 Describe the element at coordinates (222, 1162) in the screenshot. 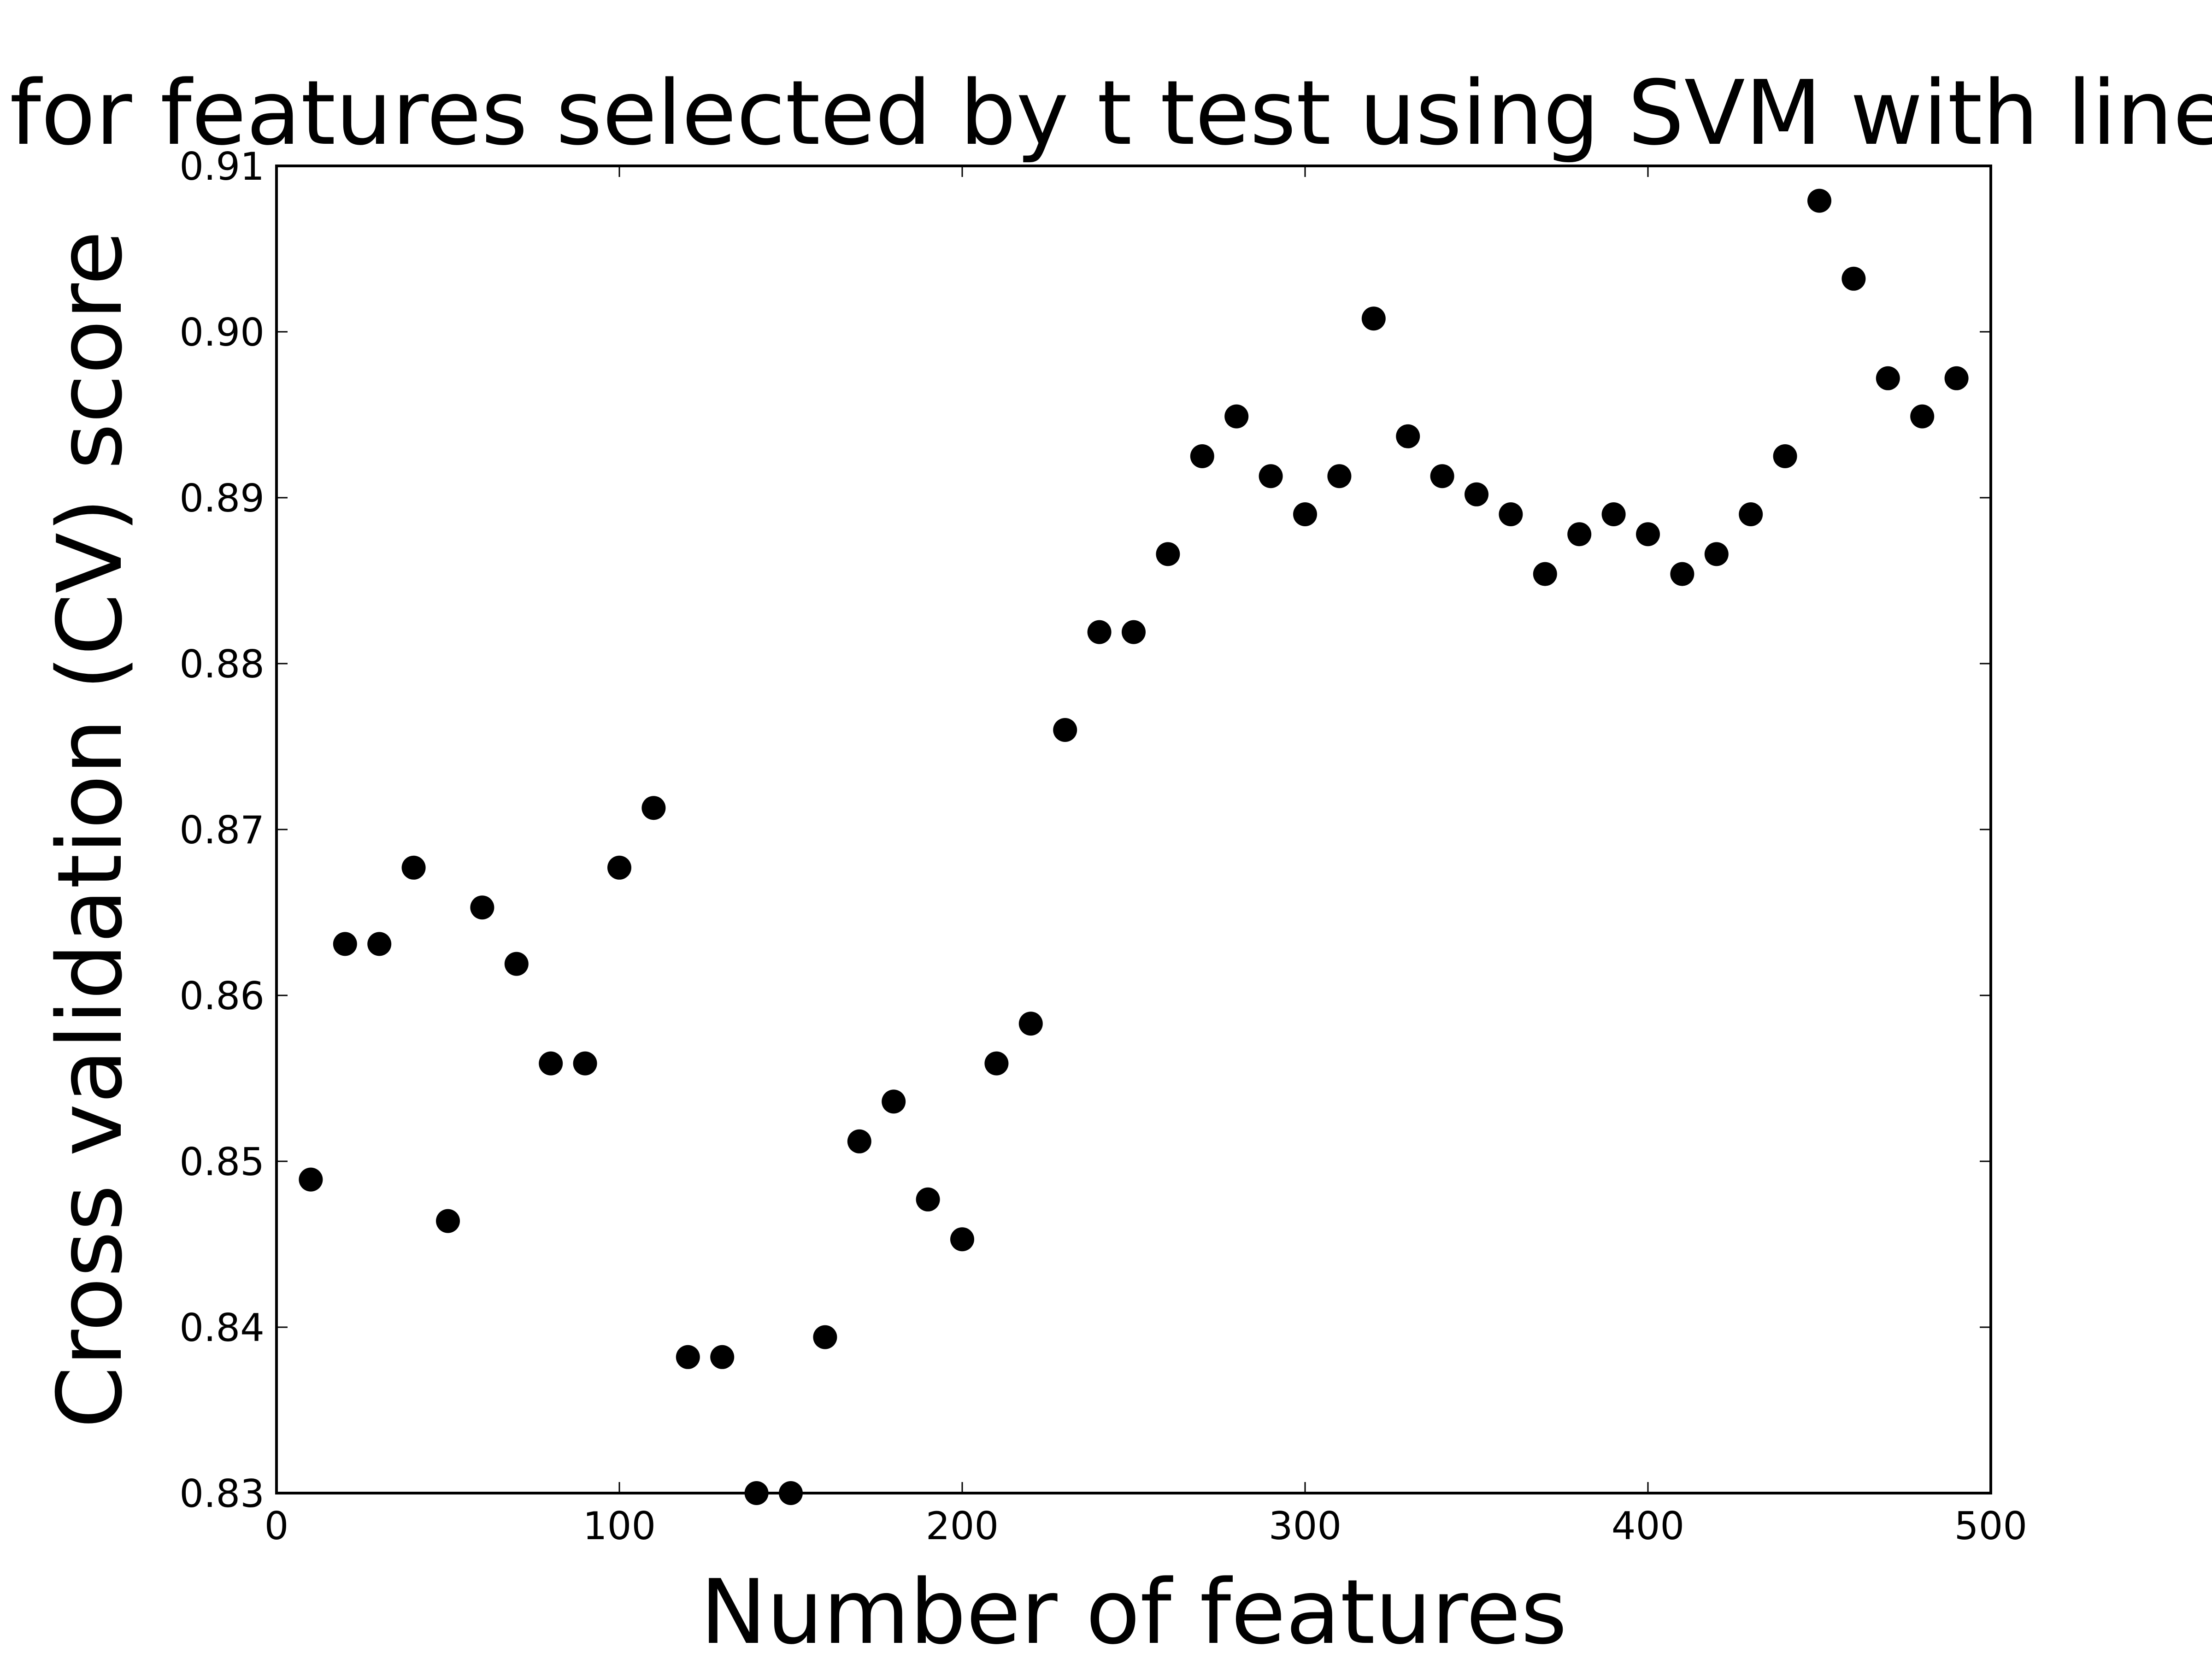

I see `y-tick-label: 0.85` at that location.